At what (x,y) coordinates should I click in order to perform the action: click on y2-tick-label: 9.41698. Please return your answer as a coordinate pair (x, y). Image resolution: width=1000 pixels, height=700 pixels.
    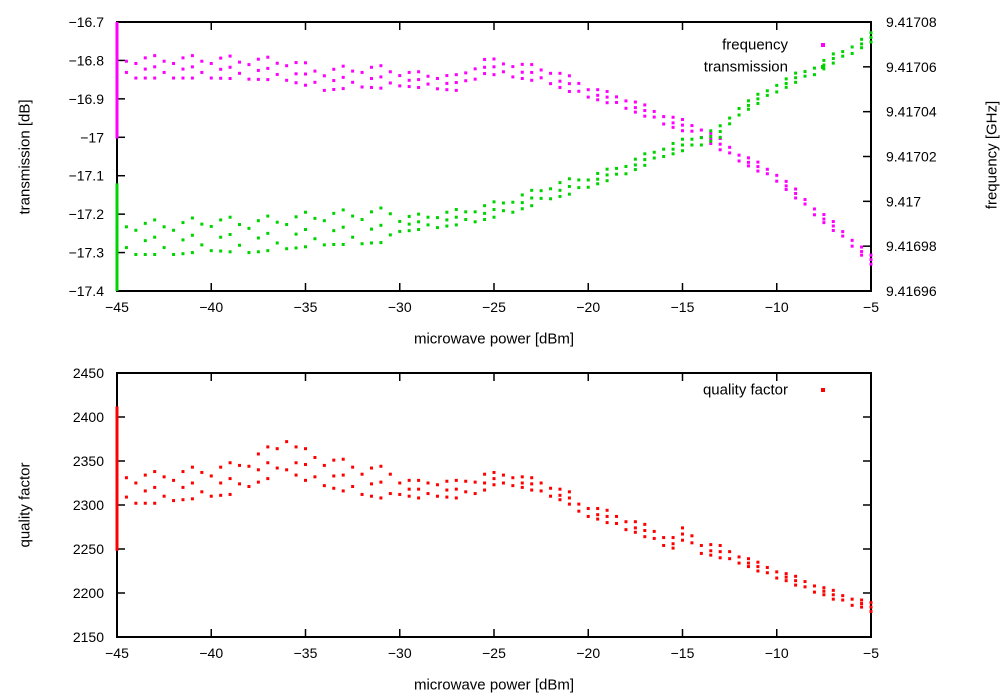
    Looking at the image, I should click on (911, 246).